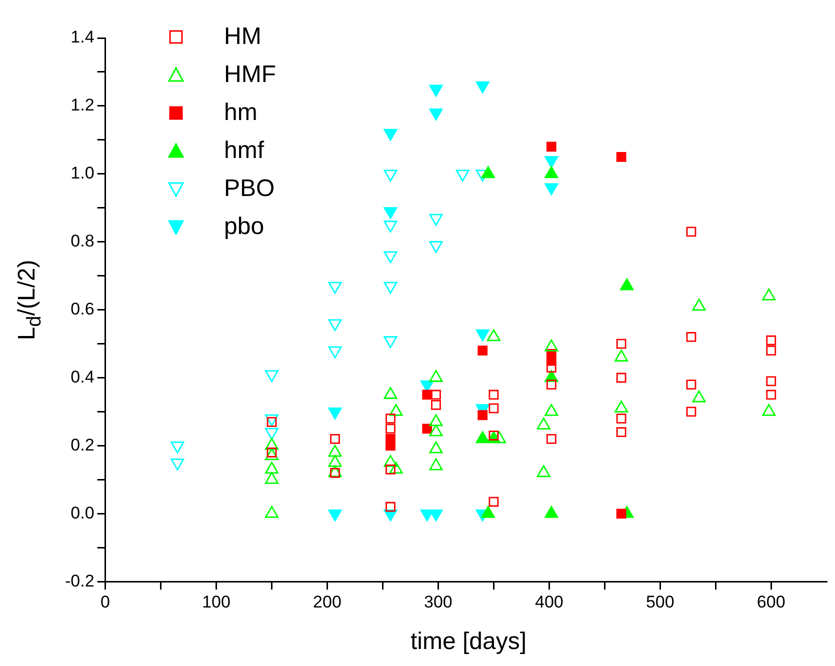 The height and width of the screenshot is (666, 835). I want to click on y-tick-label: 1.0, so click(82, 173).